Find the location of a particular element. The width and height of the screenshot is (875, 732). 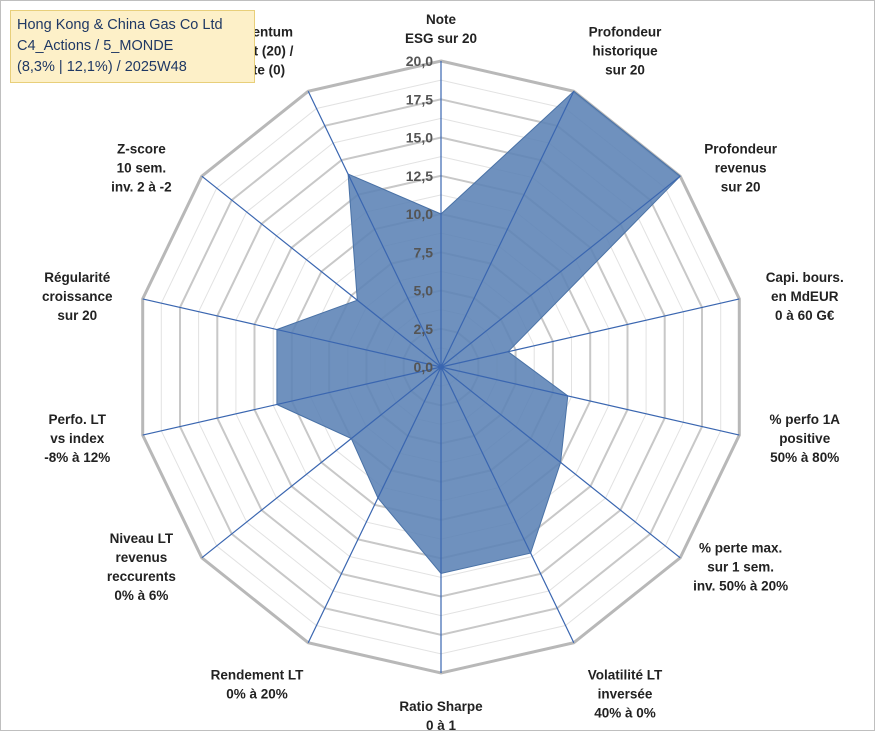

axis-label: positive is located at coordinates (805, 438).